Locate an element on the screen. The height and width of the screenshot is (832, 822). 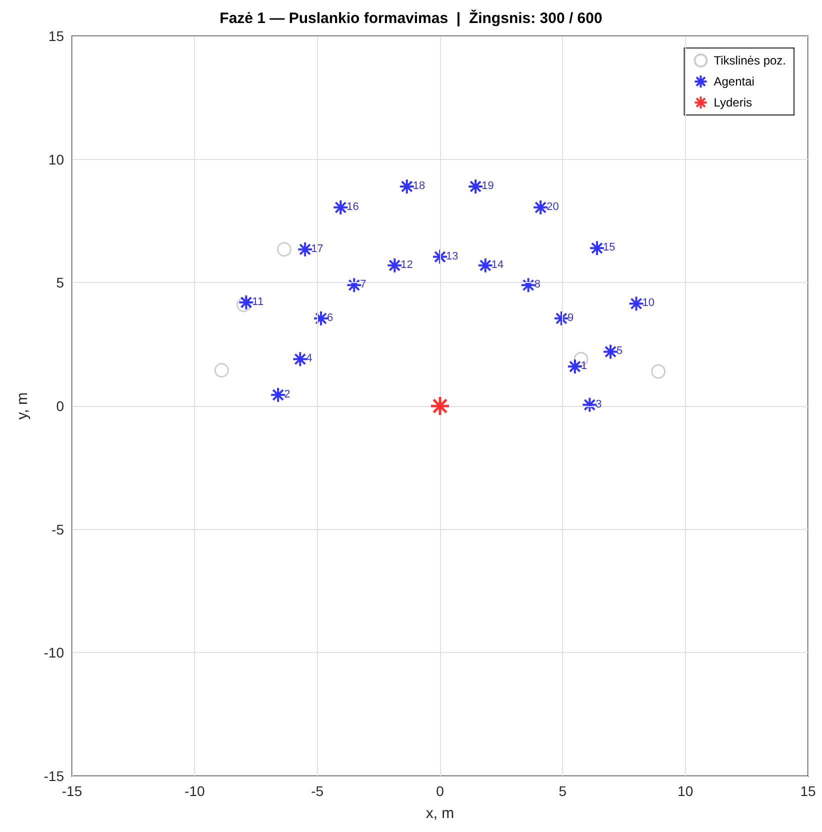
annotation: 9 is located at coordinates (570, 318).